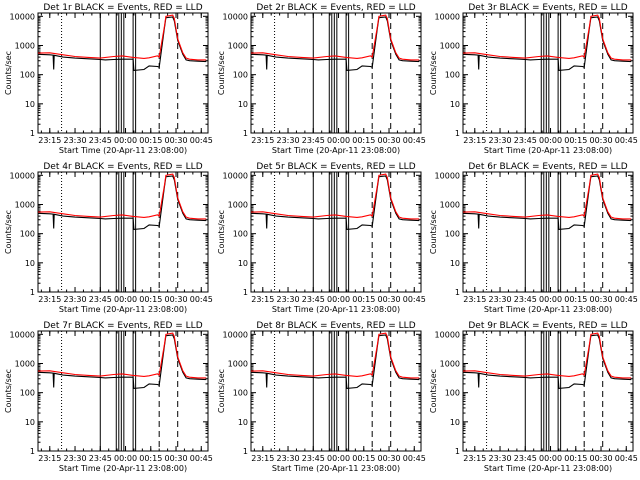 The width and height of the screenshot is (640, 480). What do you see at coordinates (335, 326) in the screenshot?
I see `panel-title: Det 8r BLACK = Events, RED = LLD` at bounding box center [335, 326].